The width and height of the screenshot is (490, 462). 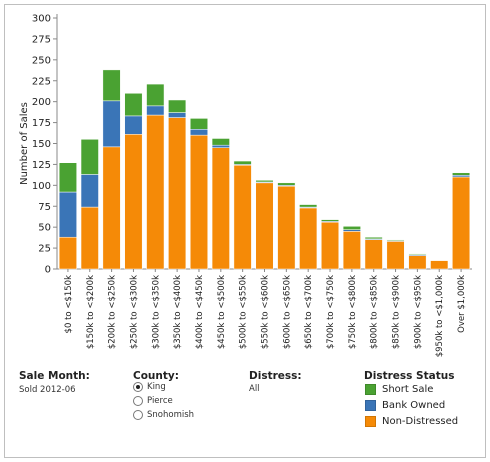 What do you see at coordinates (156, 387) in the screenshot?
I see `county-option-label: King` at bounding box center [156, 387].